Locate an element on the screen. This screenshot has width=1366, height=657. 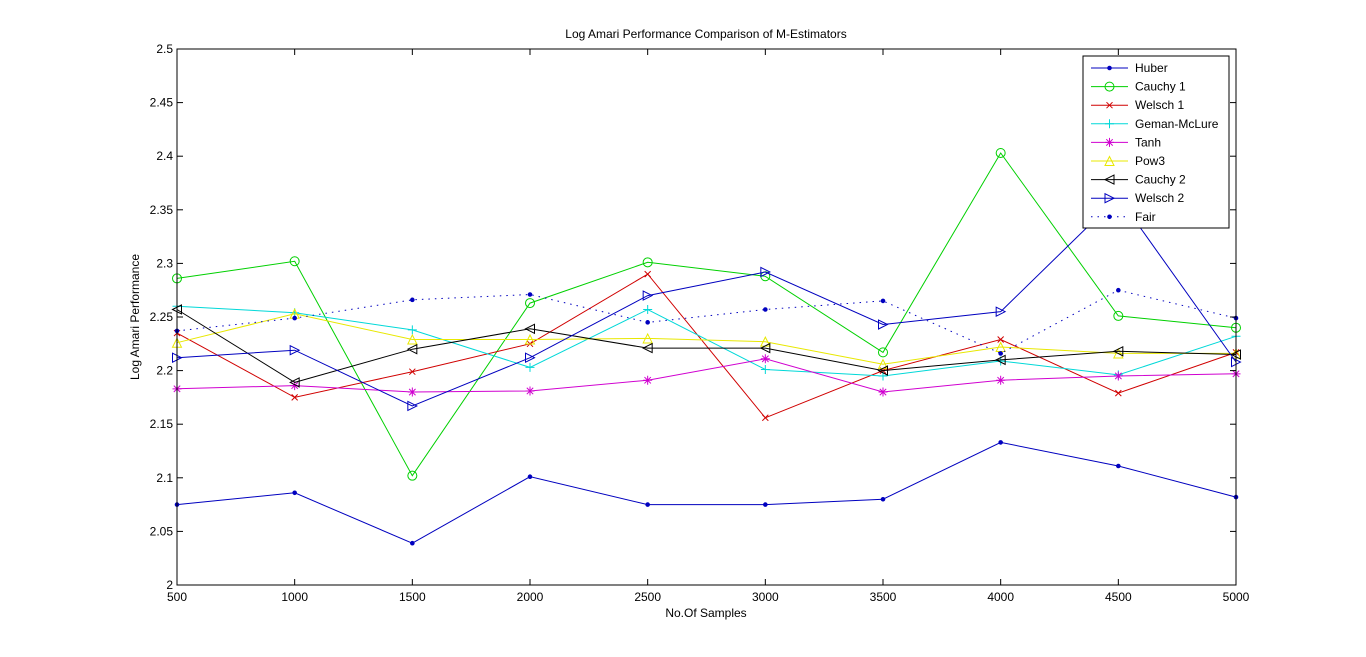
legend-box is located at coordinates (1156, 142).